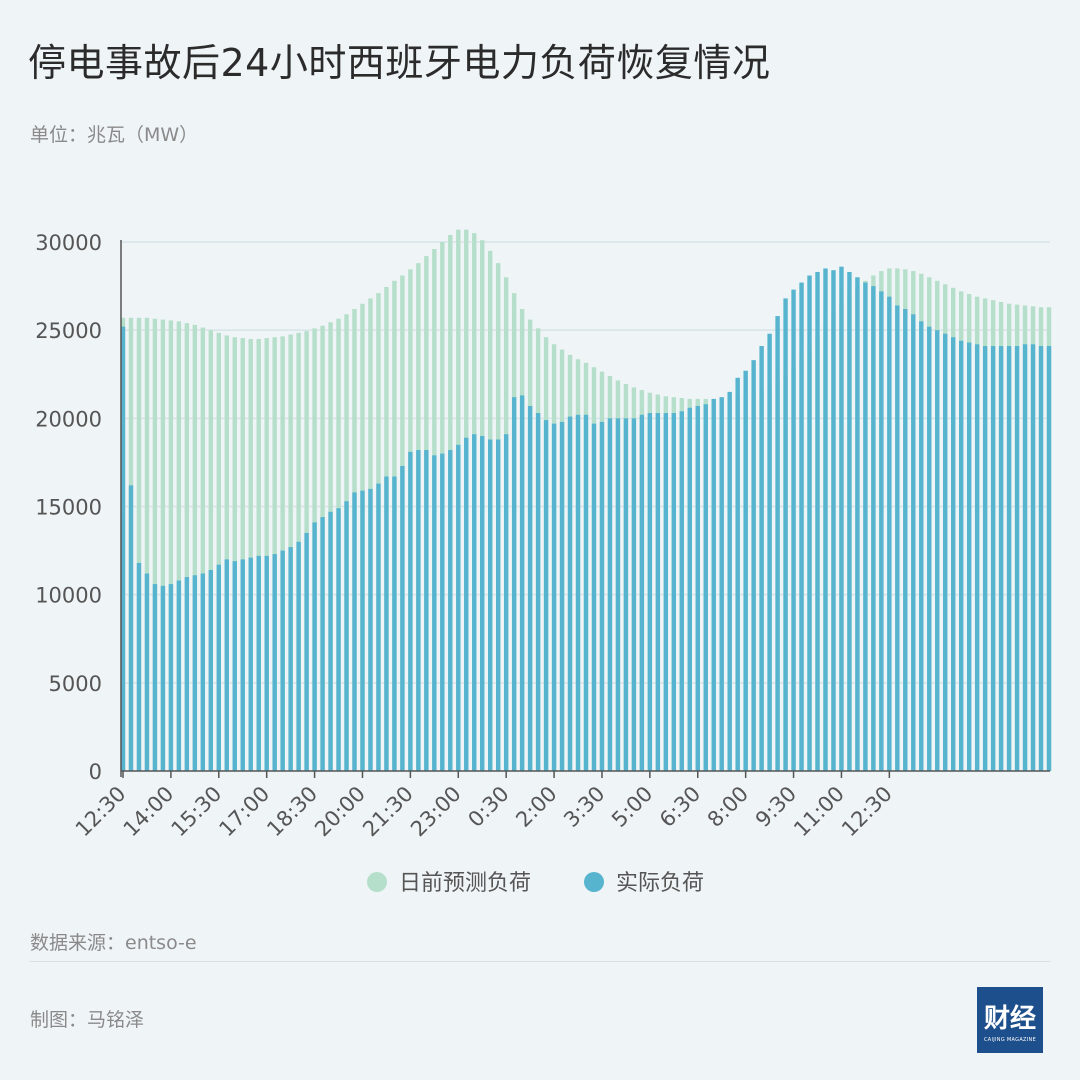 Image resolution: width=1080 pixels, height=1080 pixels. What do you see at coordinates (292, 812) in the screenshot?
I see `x-tick-label: 18:30` at bounding box center [292, 812].